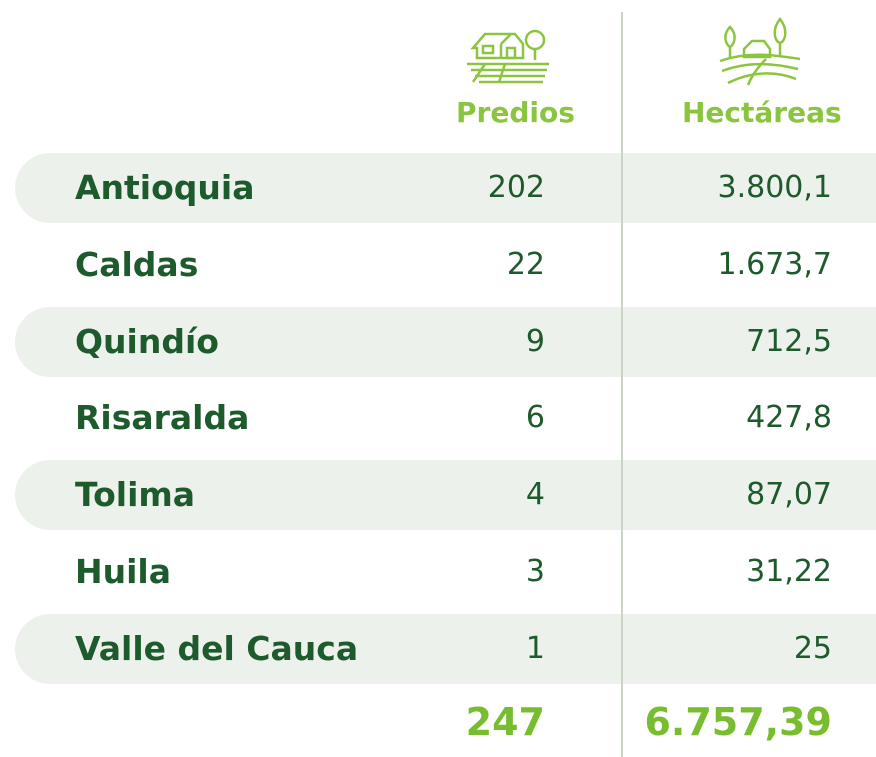 This screenshot has height=757, width=876. What do you see at coordinates (162, 418) in the screenshot?
I see `department-name: Risaralda` at bounding box center [162, 418].